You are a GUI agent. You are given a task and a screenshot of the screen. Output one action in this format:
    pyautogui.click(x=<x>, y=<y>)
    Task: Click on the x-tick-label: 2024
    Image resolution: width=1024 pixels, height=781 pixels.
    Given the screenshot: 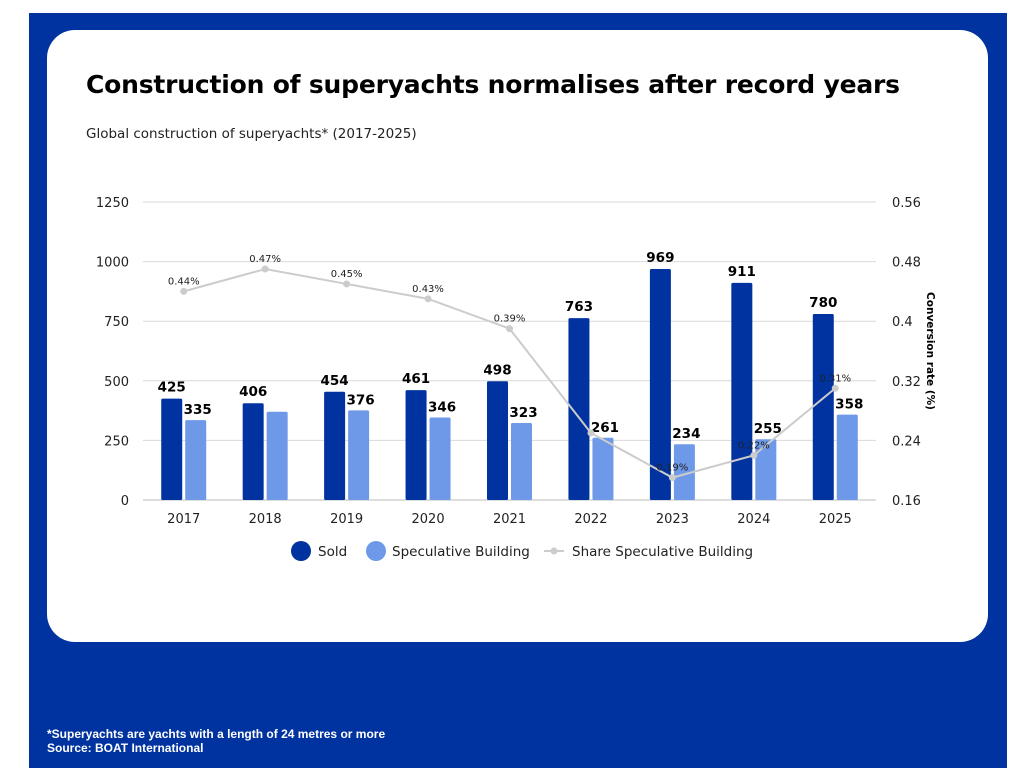 What is the action you would take?
    pyautogui.click(x=753, y=519)
    